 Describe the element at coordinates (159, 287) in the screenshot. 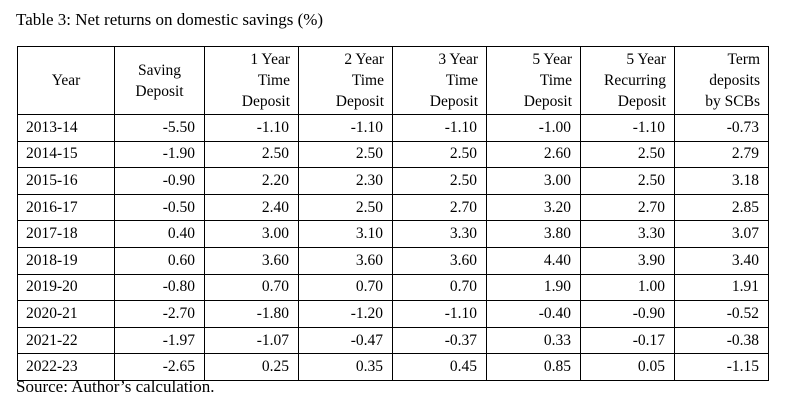

I see `value-cell: -0.80` at that location.